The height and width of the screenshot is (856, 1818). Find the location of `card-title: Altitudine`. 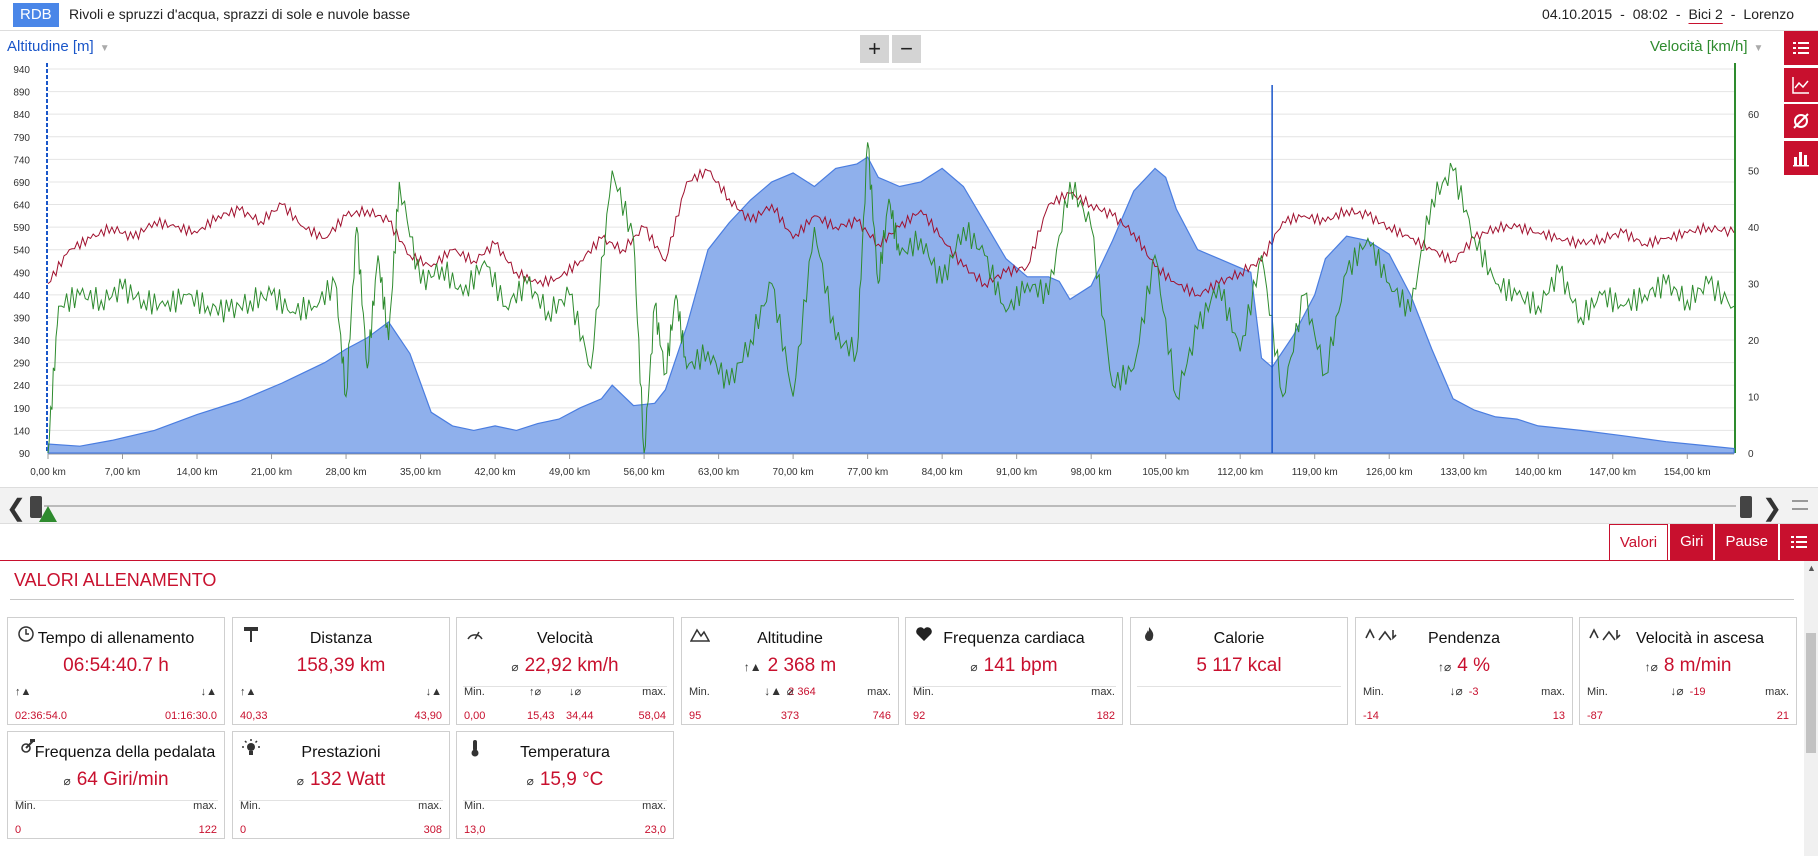

card-title: Altitudine is located at coordinates (790, 638).